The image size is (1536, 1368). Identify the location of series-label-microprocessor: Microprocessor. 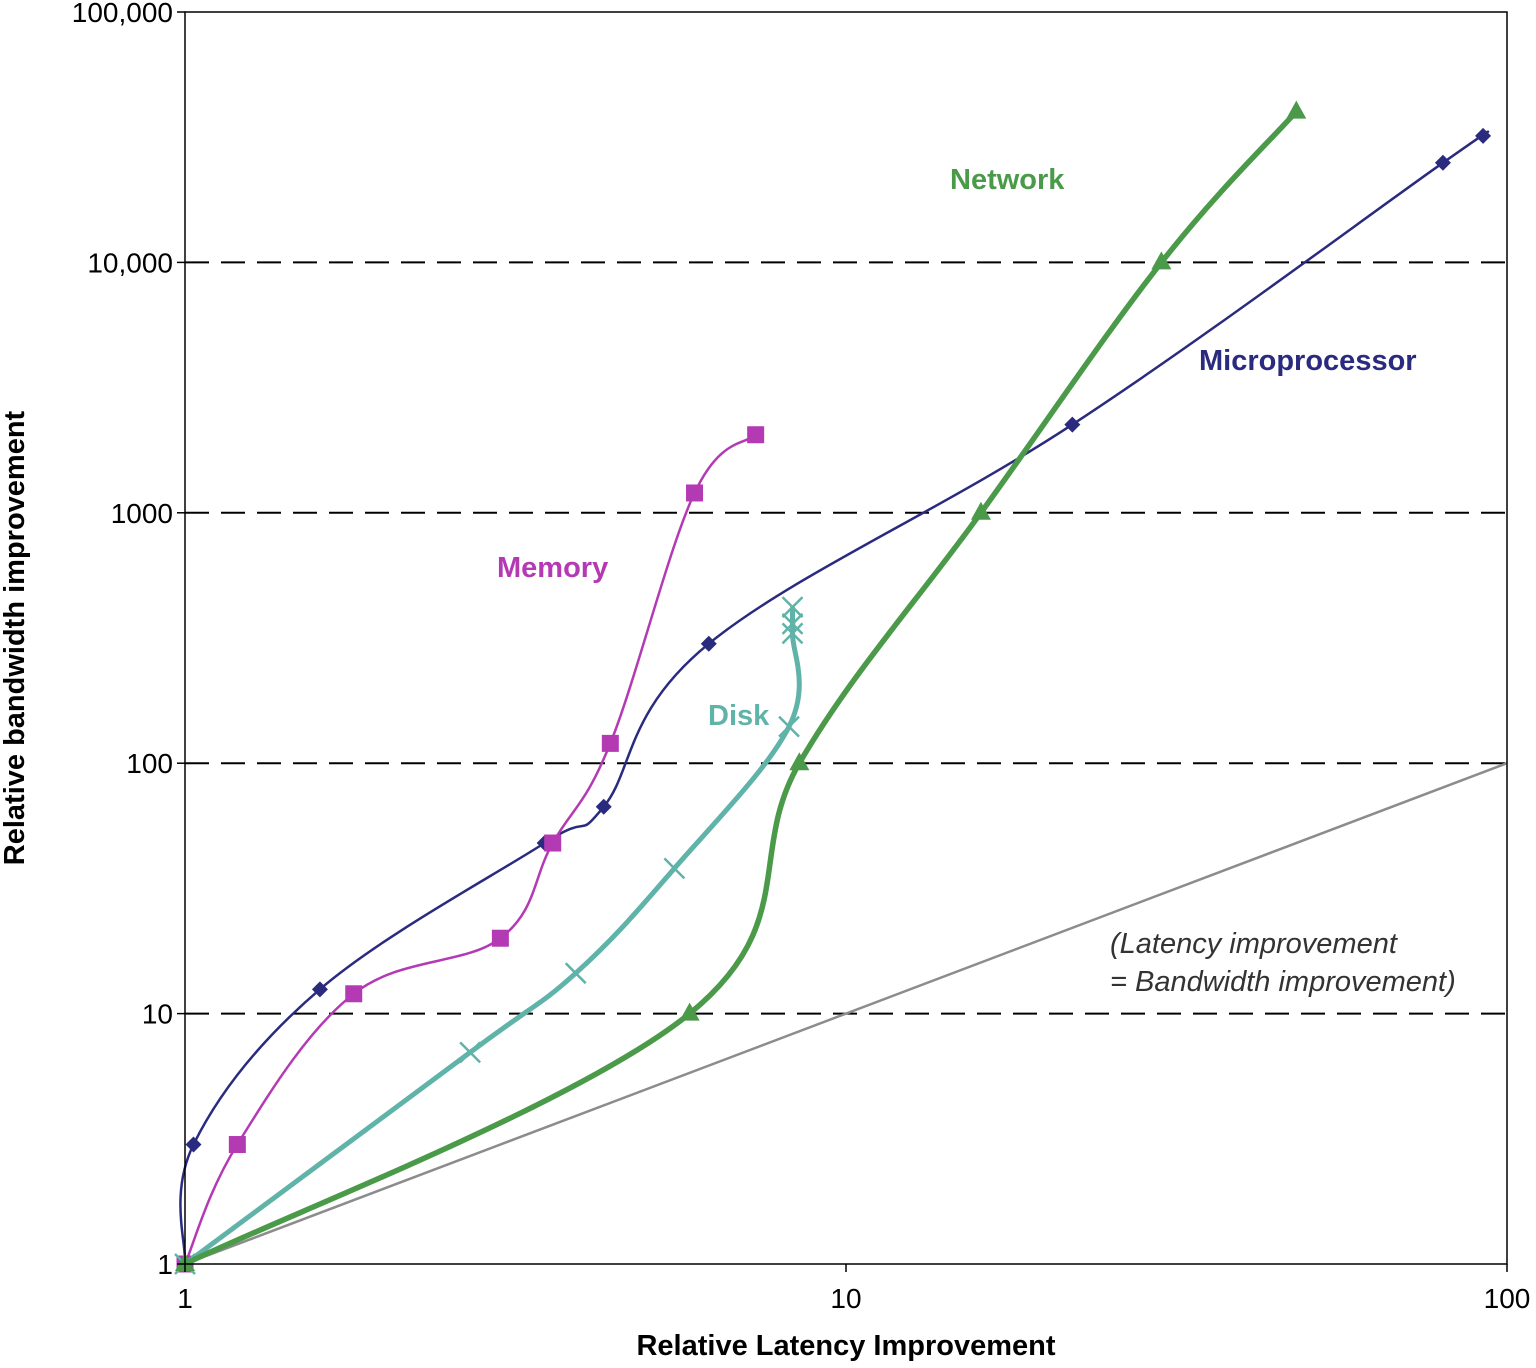
(1308, 361).